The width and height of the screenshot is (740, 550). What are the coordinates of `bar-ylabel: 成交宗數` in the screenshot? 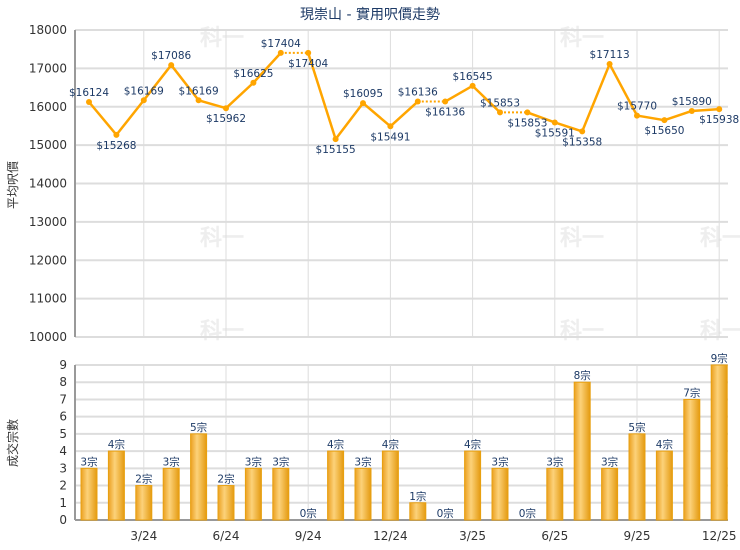 It's located at (12, 443).